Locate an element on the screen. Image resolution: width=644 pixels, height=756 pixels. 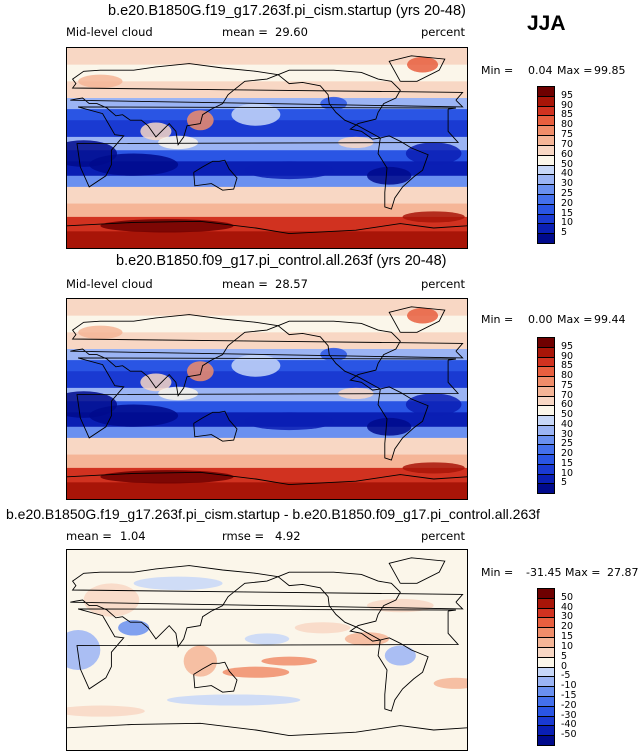
panel-2-min-value: 0.00 is located at coordinates (540, 319).